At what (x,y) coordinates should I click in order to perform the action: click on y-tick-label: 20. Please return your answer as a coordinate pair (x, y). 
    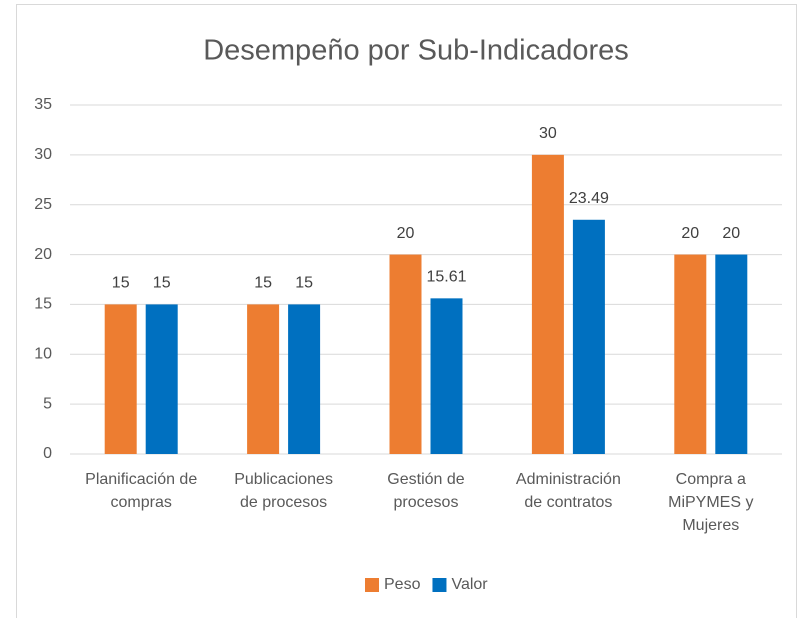
    Looking at the image, I should click on (43, 254).